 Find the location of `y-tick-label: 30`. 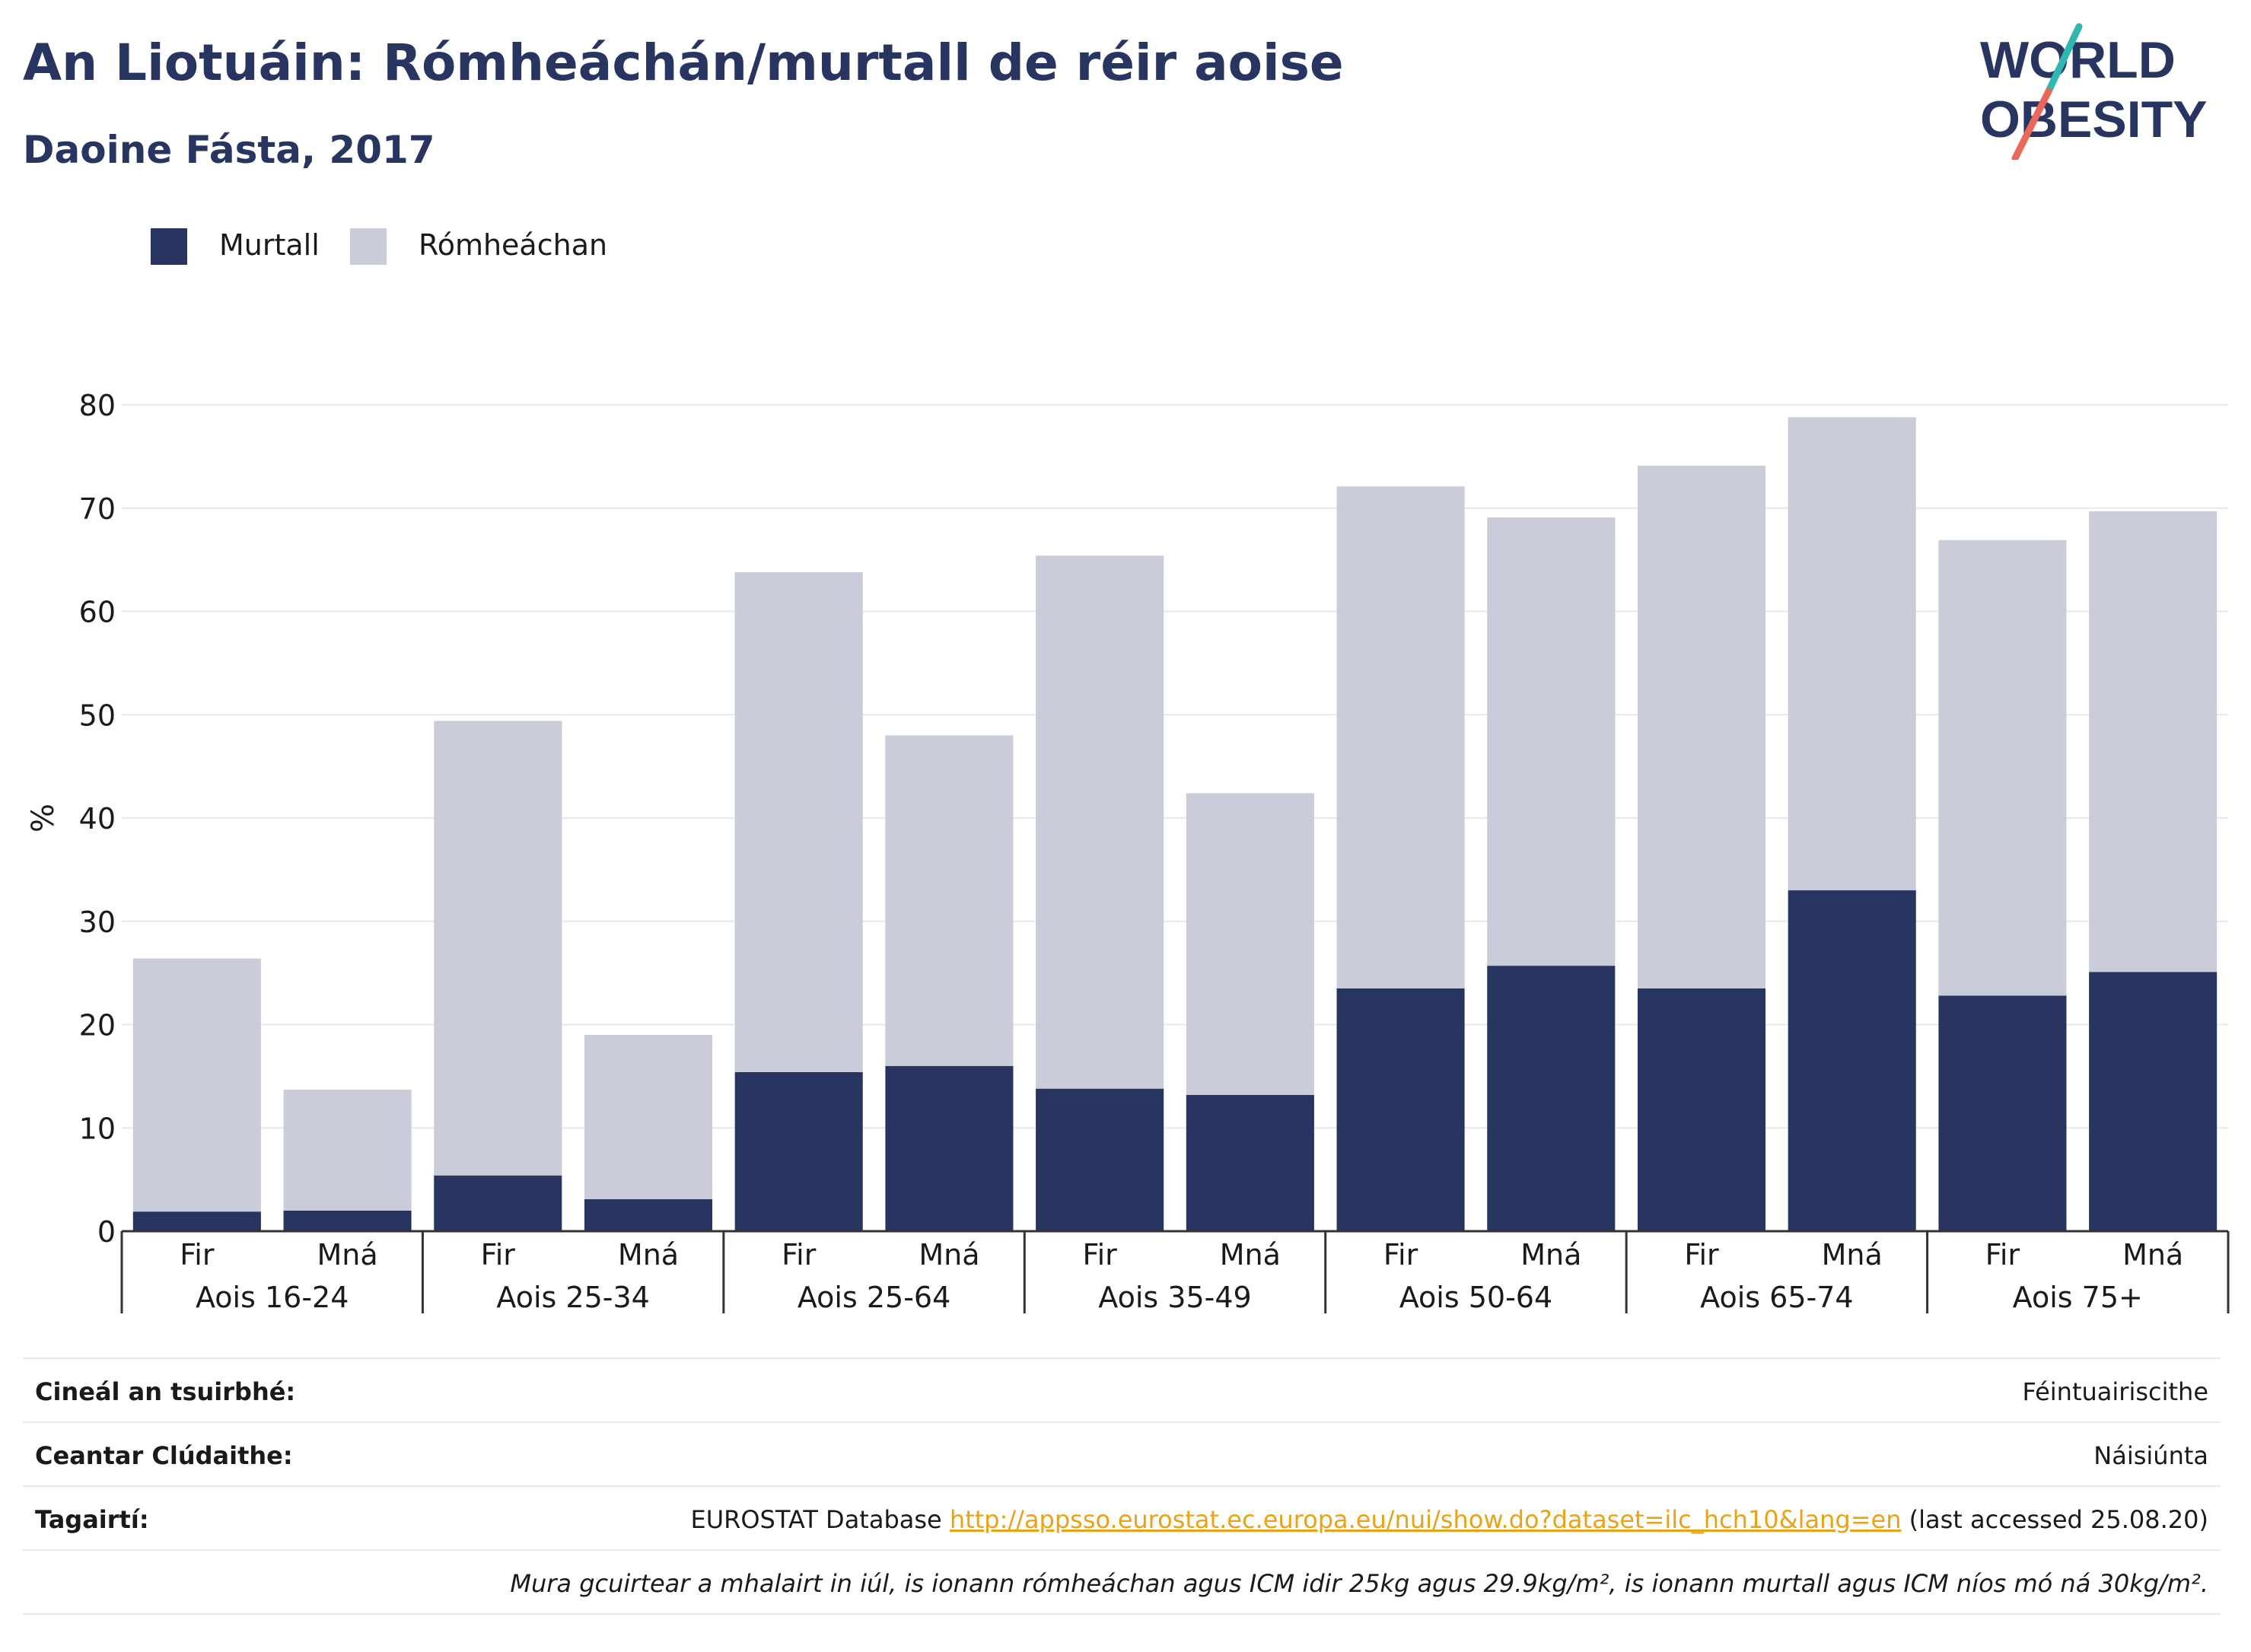

y-tick-label: 30 is located at coordinates (97, 922).